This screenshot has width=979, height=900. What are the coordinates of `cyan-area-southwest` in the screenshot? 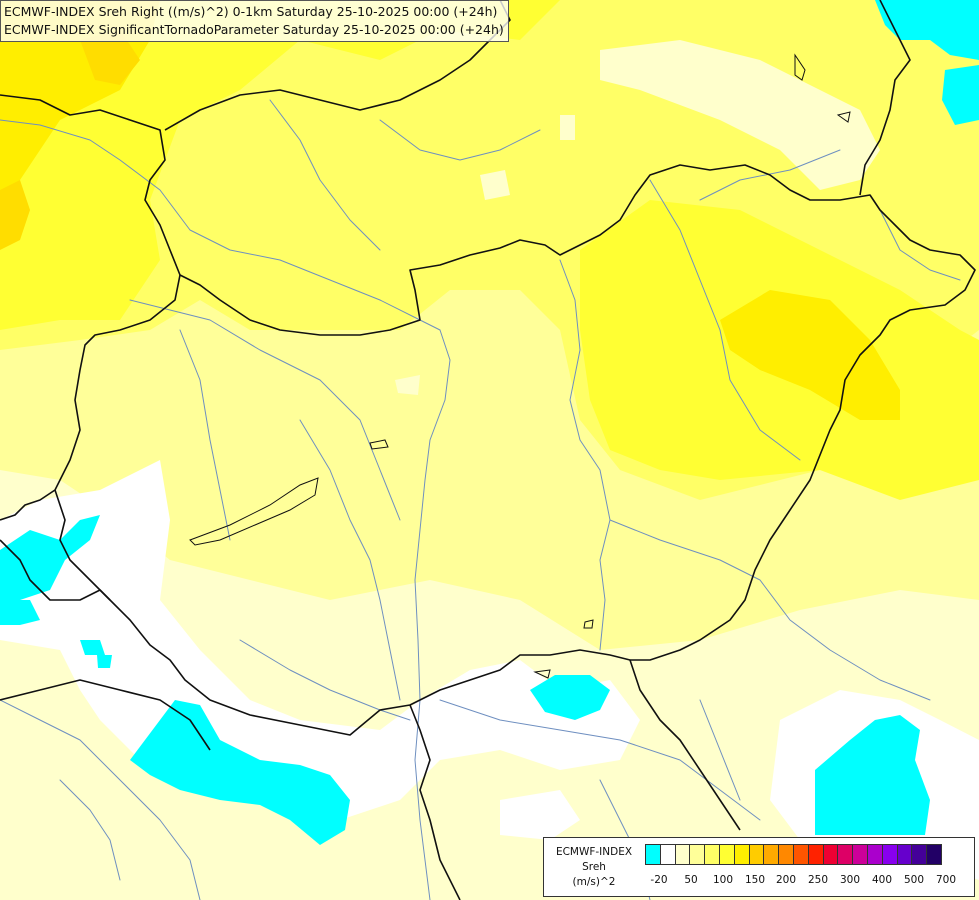 It's located at (240, 772).